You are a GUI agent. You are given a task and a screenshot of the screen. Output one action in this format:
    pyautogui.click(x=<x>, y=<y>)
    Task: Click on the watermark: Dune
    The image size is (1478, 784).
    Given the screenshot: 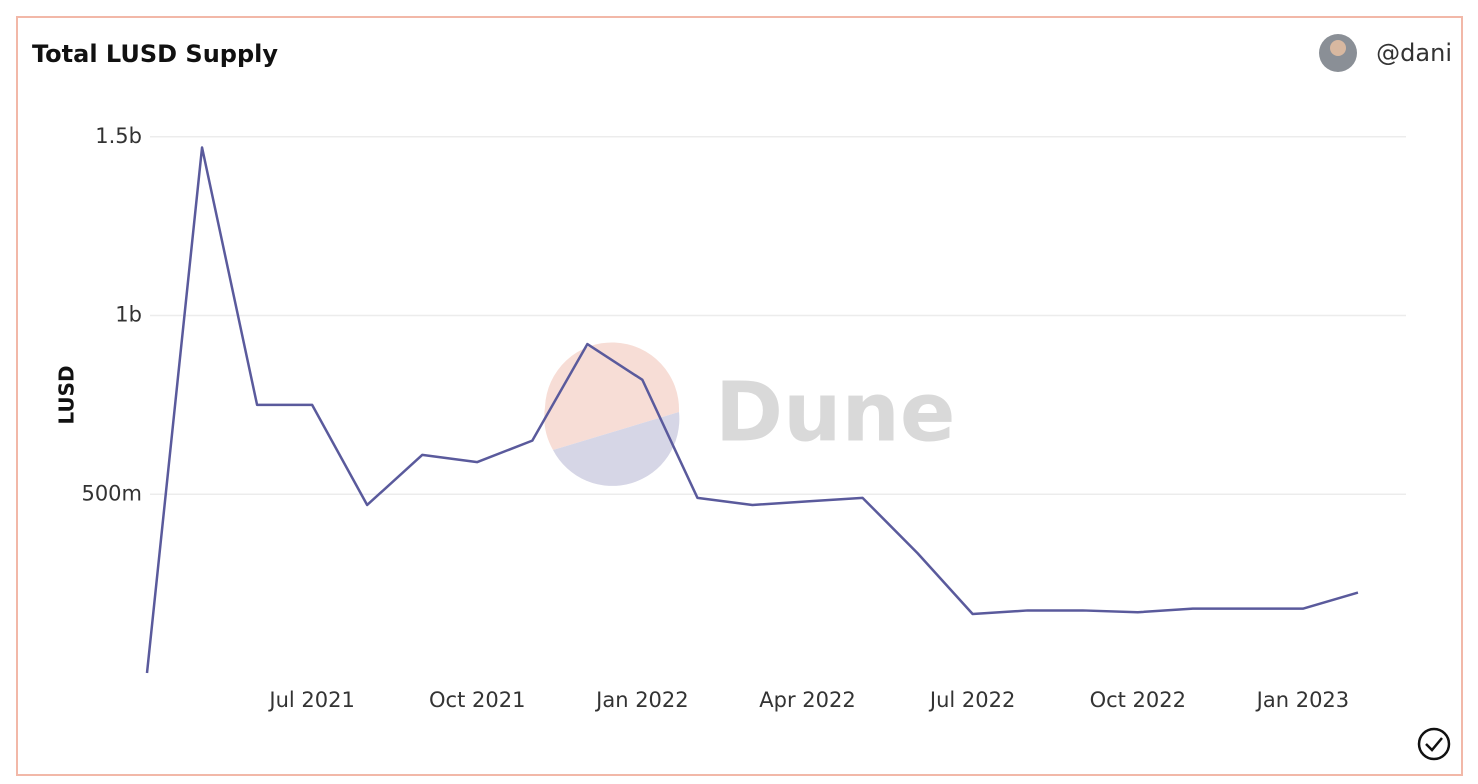 What is the action you would take?
    pyautogui.click(x=835, y=412)
    